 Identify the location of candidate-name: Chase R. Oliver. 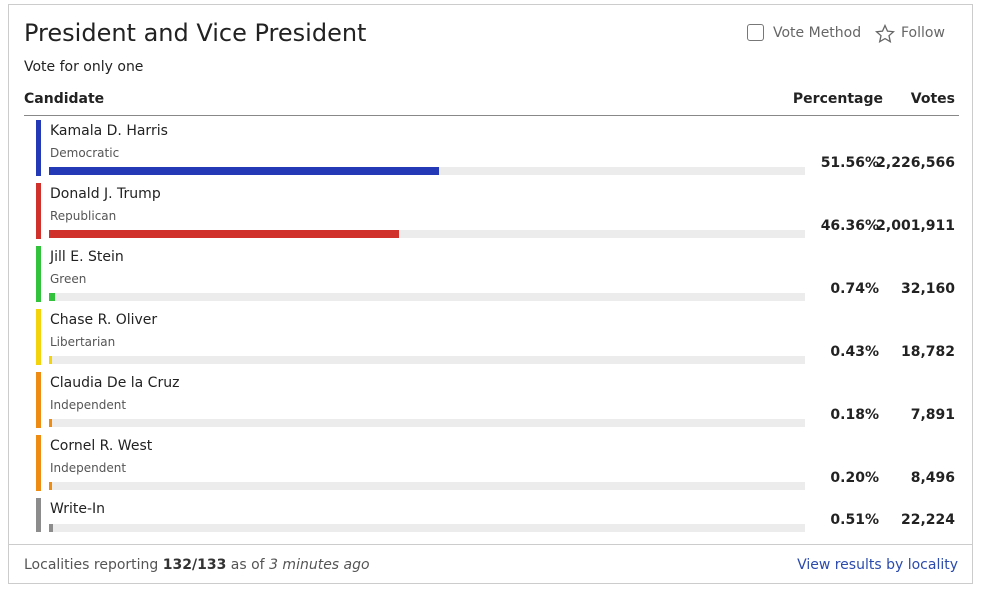
(104, 320).